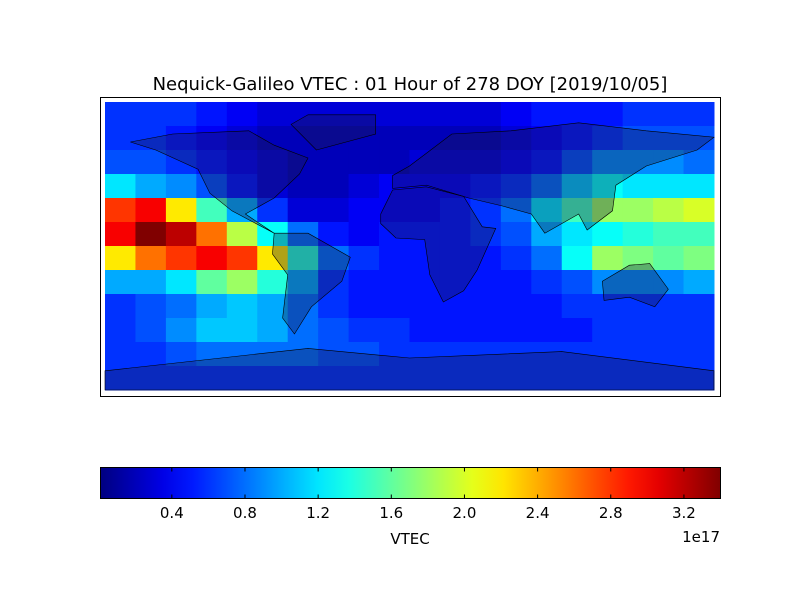 The height and width of the screenshot is (600, 800). What do you see at coordinates (701, 537) in the screenshot?
I see `colorbar-offset: 1e17` at bounding box center [701, 537].